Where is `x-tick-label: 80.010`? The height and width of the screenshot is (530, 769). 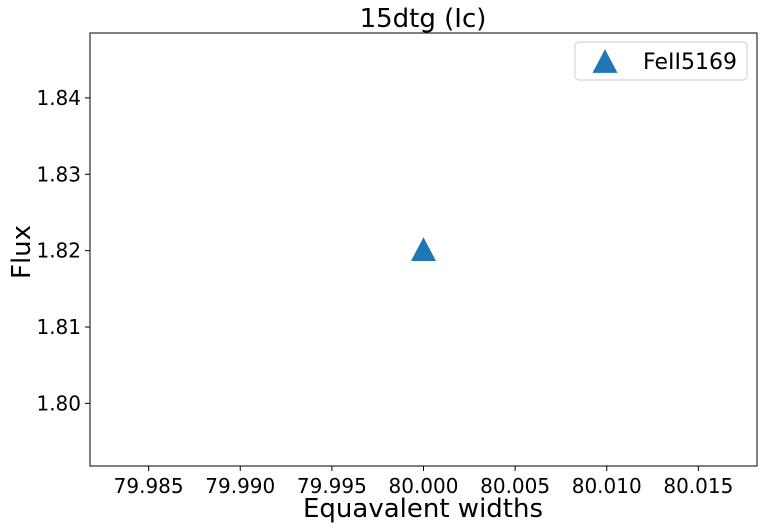
x-tick-label: 80.010 is located at coordinates (607, 486).